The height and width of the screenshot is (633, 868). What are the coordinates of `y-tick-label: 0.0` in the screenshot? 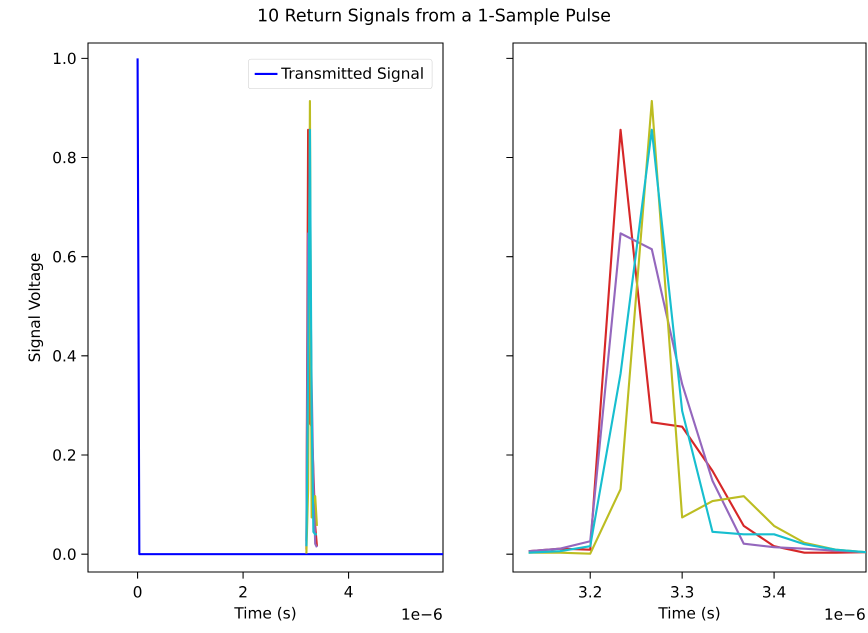 It's located at (64, 554).